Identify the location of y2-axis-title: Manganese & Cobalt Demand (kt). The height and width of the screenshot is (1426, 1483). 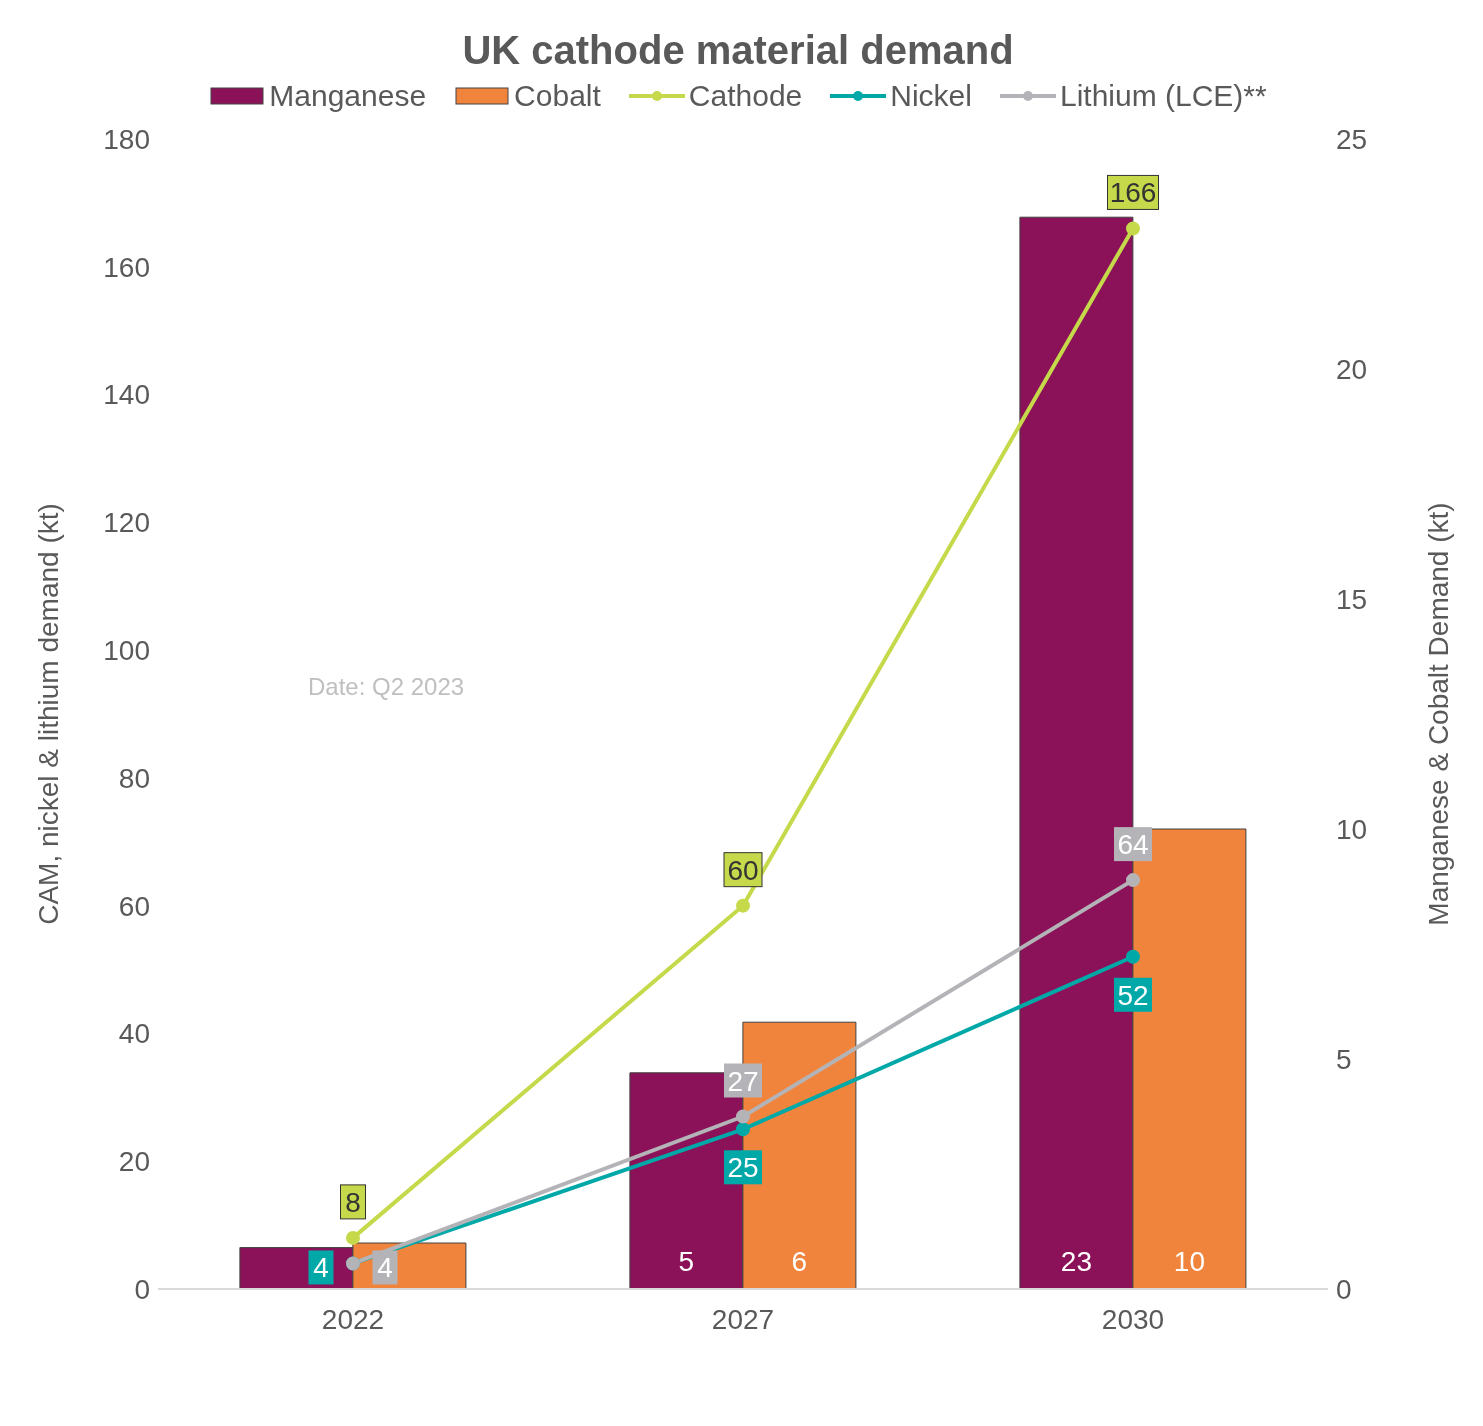
(1438, 714).